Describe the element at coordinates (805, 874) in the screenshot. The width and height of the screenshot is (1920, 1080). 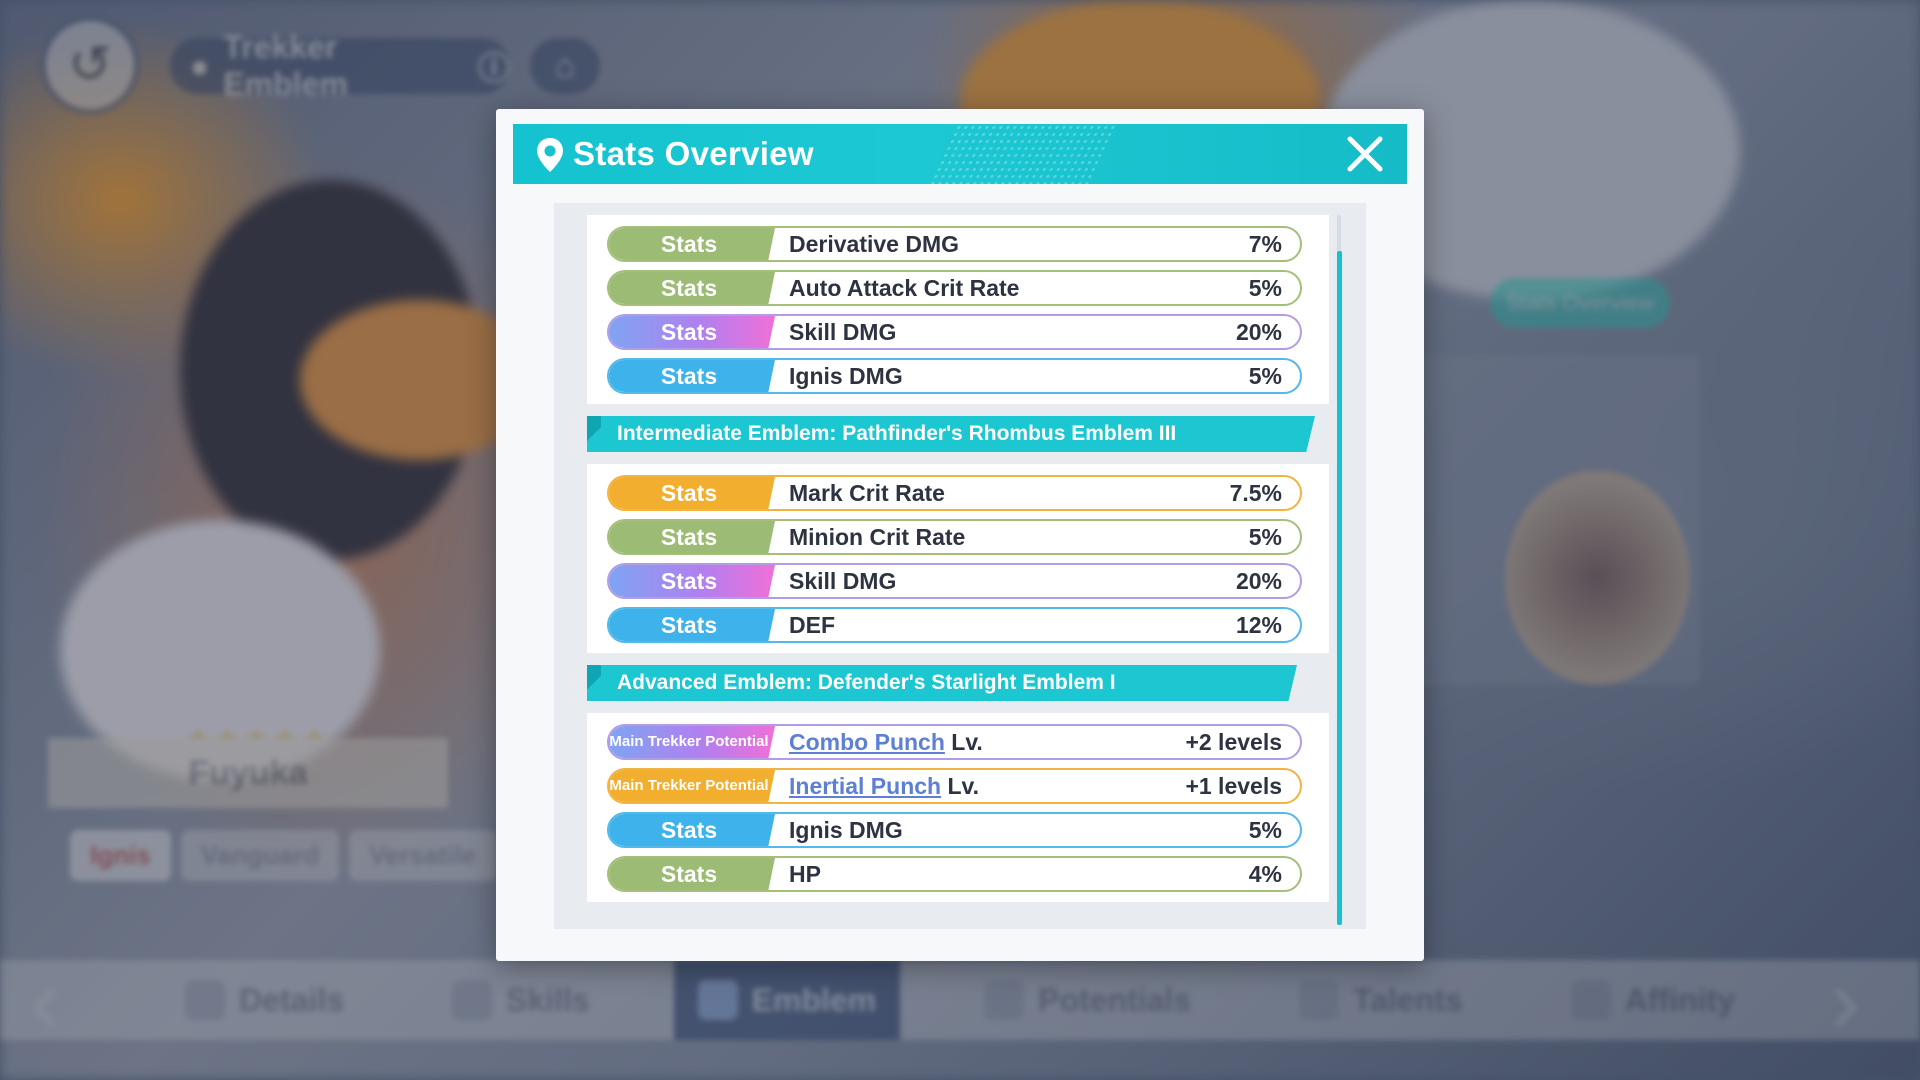
I see `stat-label: HP` at that location.